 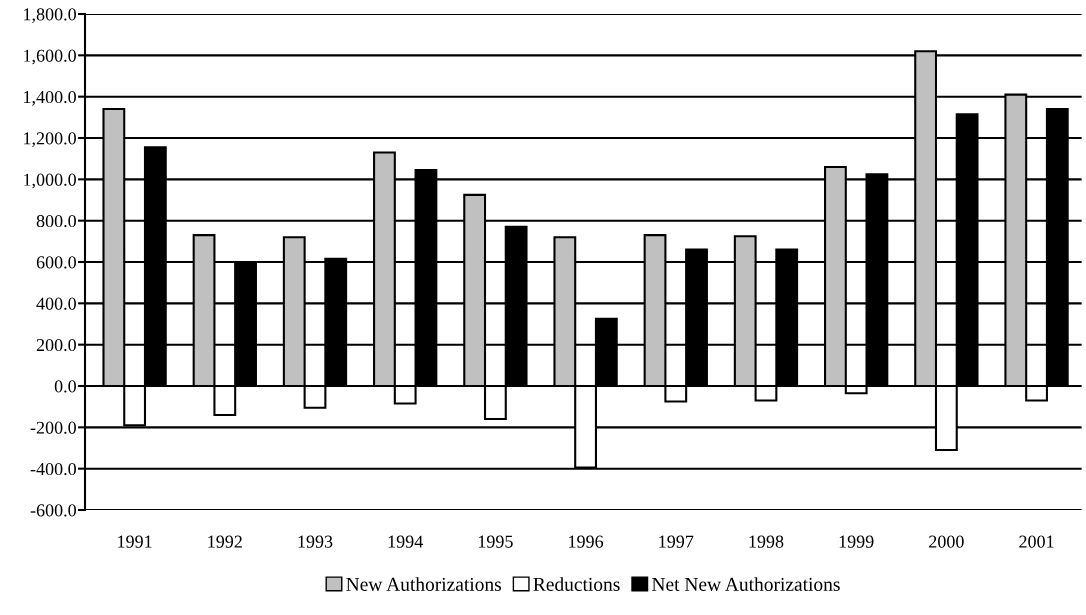 I want to click on legend-label: Reductions, so click(x=576, y=584).